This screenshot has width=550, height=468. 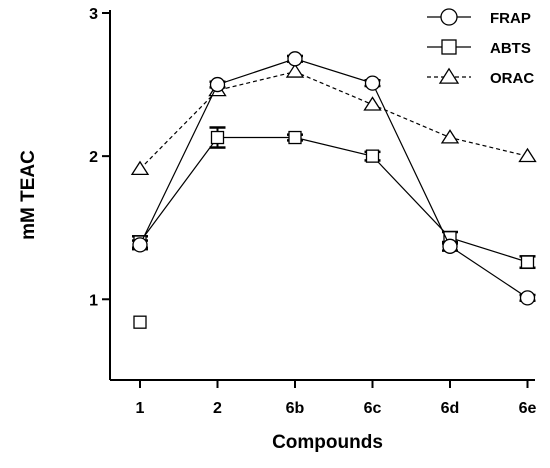 I want to click on legend-item-frap: FRAP, so click(x=479, y=17).